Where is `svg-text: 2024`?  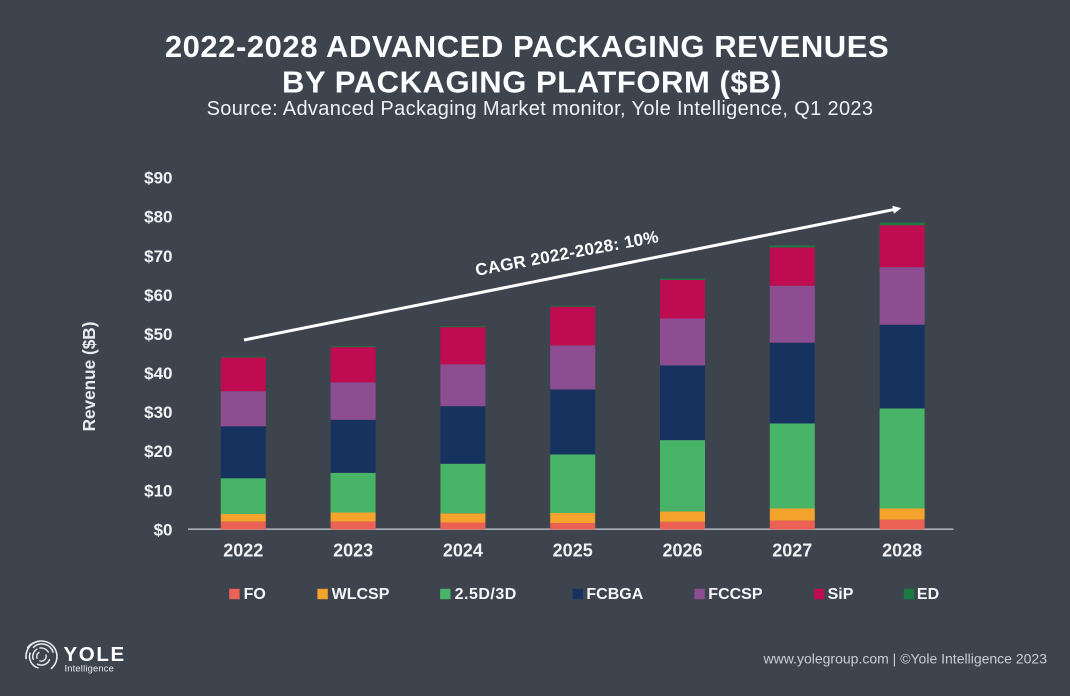
svg-text: 2024 is located at coordinates (463, 550).